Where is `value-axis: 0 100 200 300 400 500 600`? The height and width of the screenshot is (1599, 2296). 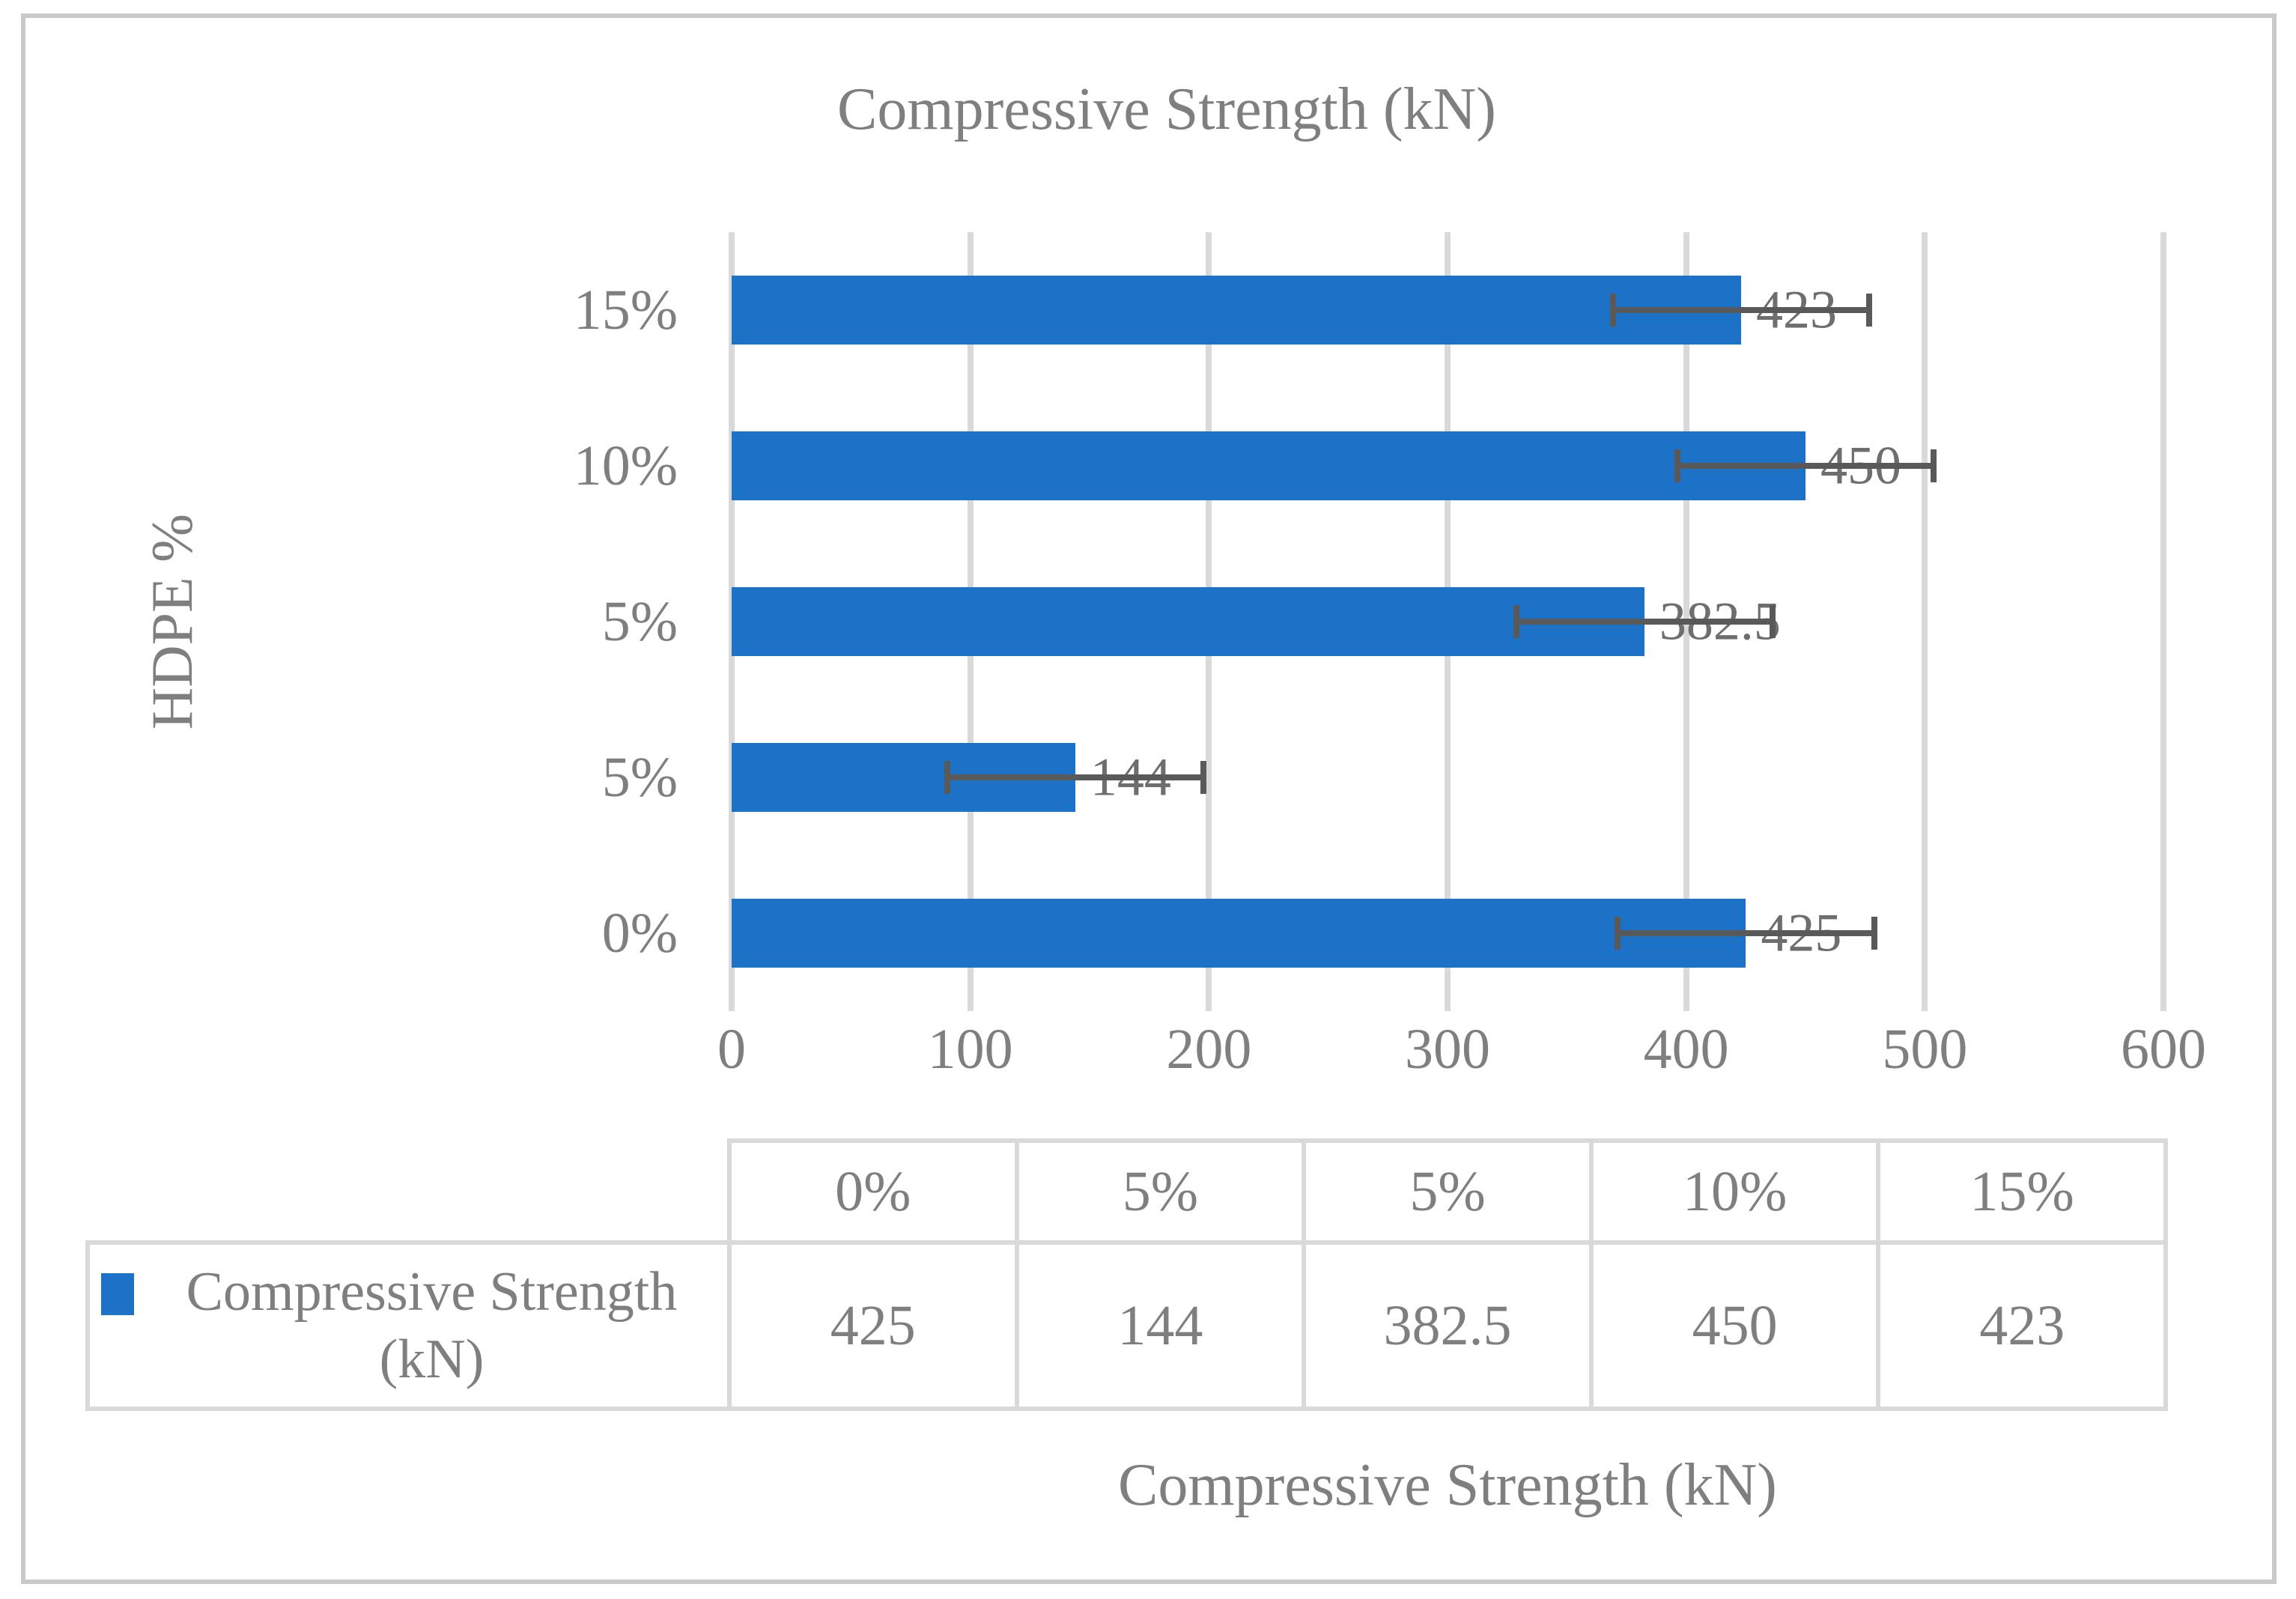 value-axis: 0 100 200 300 400 500 600 is located at coordinates (1461, 1050).